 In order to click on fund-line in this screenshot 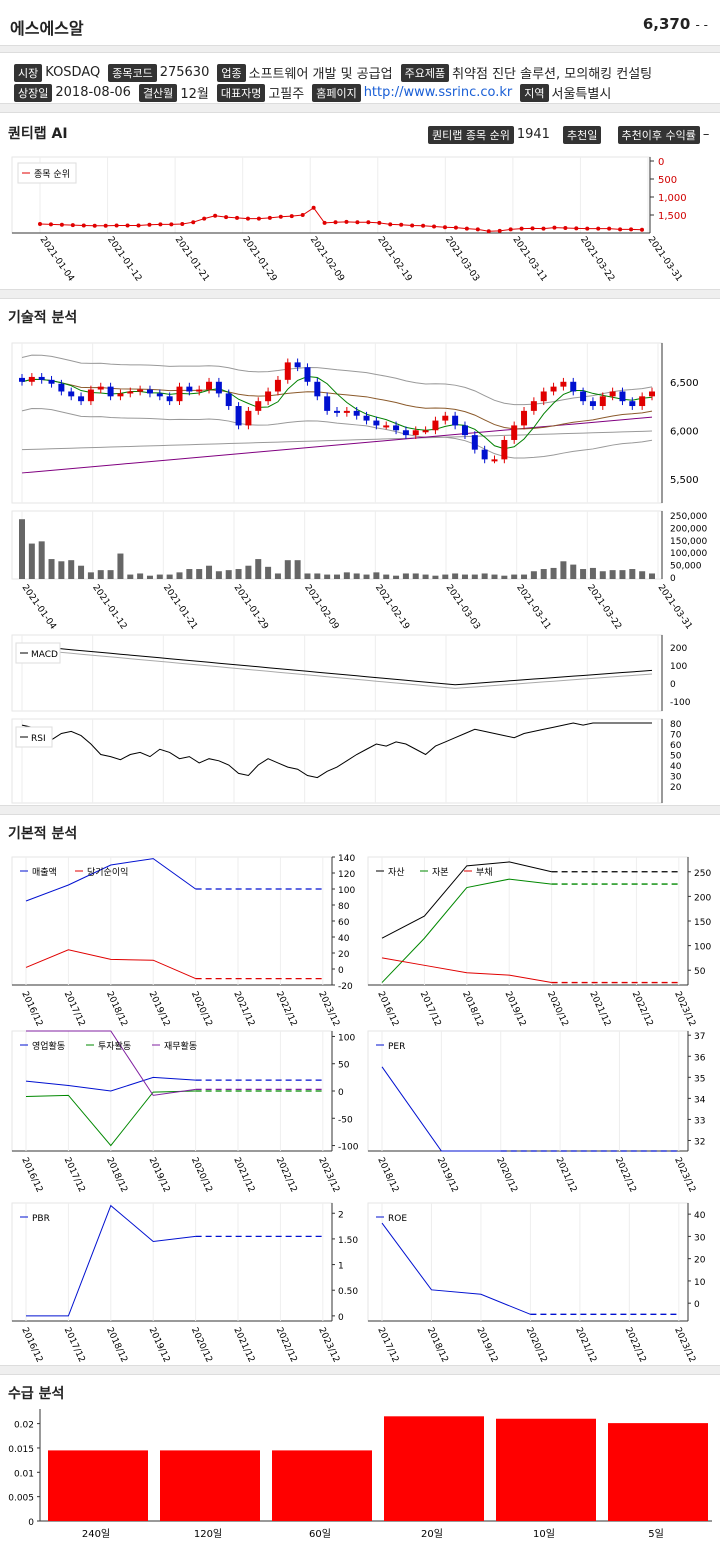, I will do `click(111, 1260)`.